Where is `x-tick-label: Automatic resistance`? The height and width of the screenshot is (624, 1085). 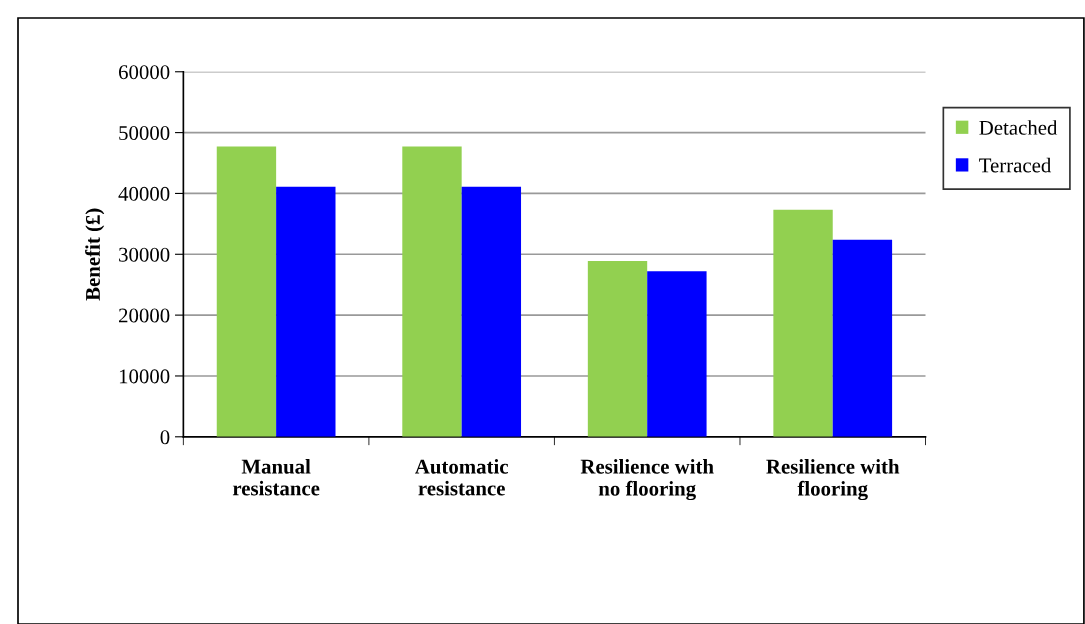 x-tick-label: Automatic resistance is located at coordinates (462, 477).